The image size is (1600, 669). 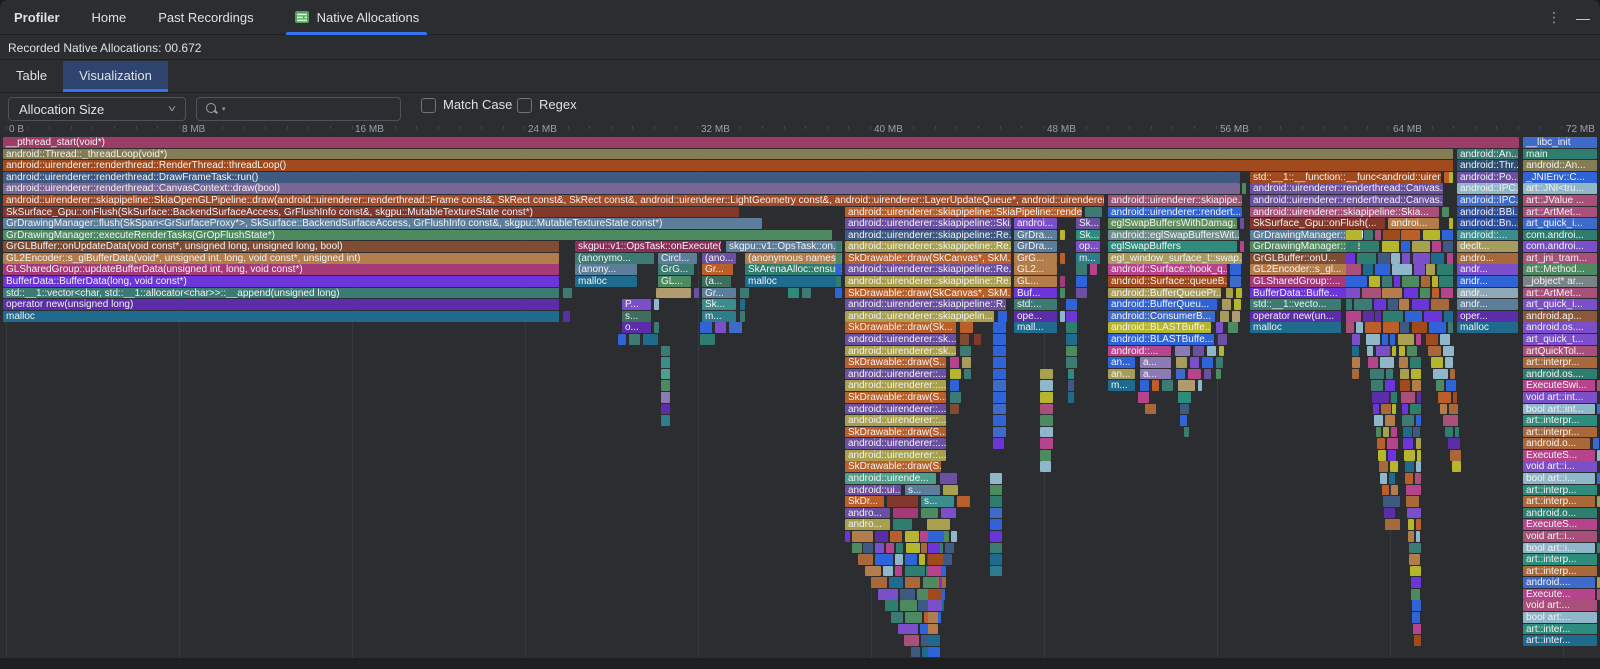 What do you see at coordinates (298, 109) in the screenshot?
I see `search-box: ▾` at bounding box center [298, 109].